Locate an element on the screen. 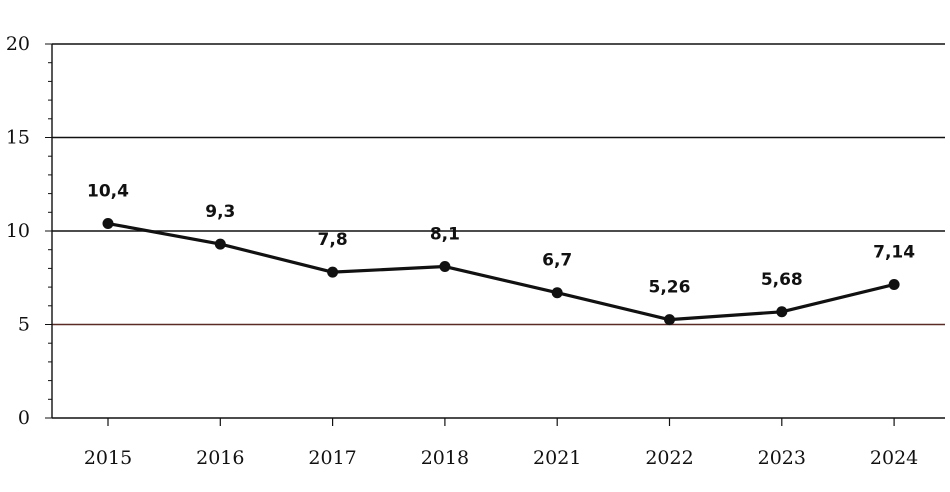 The height and width of the screenshot is (492, 950). x-tick-label: 2022 is located at coordinates (669, 458).